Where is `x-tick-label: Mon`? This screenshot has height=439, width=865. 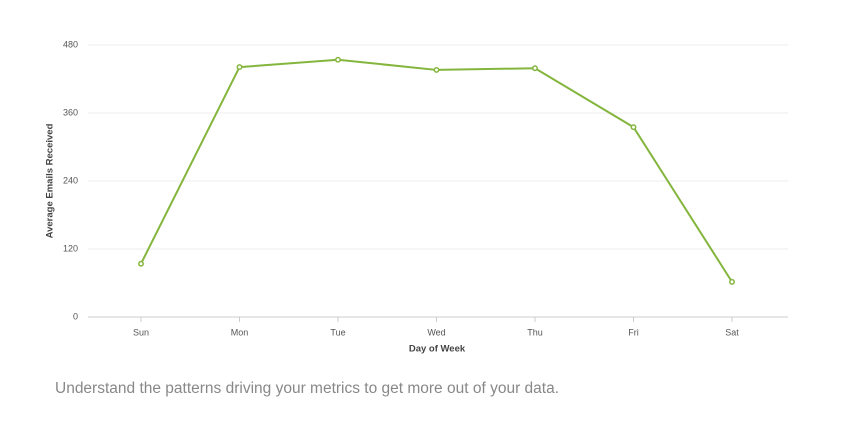 x-tick-label: Mon is located at coordinates (240, 332).